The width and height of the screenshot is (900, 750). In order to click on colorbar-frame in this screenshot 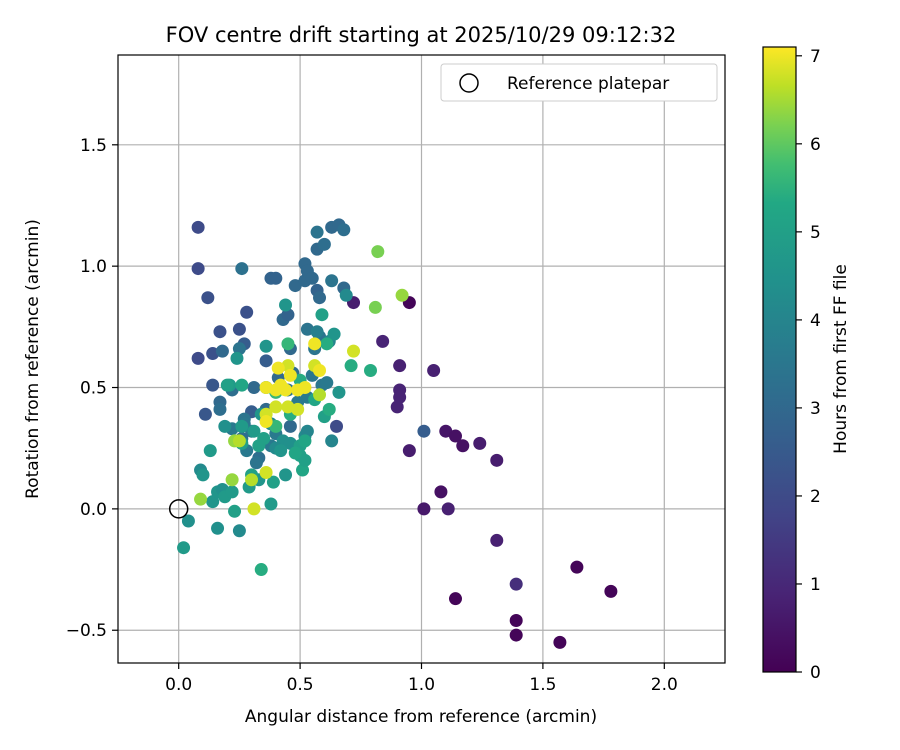, I will do `click(779, 359)`.